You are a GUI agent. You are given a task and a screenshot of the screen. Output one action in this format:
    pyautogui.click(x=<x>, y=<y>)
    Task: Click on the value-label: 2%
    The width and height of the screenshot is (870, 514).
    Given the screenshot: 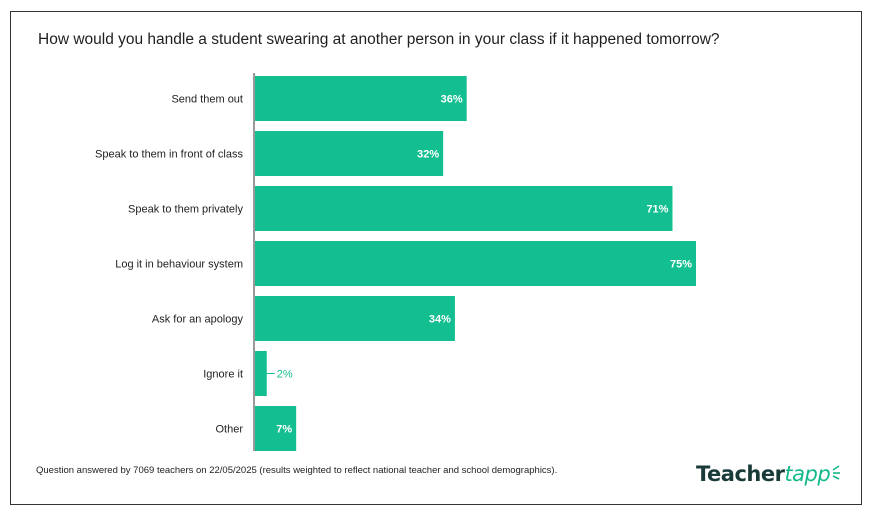 What is the action you would take?
    pyautogui.click(x=285, y=375)
    